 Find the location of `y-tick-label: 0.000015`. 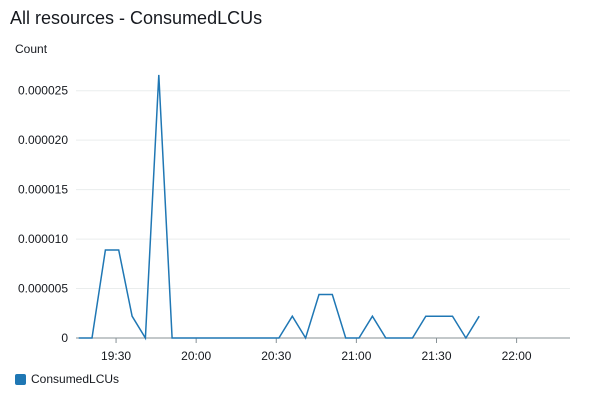

y-tick-label: 0.000015 is located at coordinates (43, 190).